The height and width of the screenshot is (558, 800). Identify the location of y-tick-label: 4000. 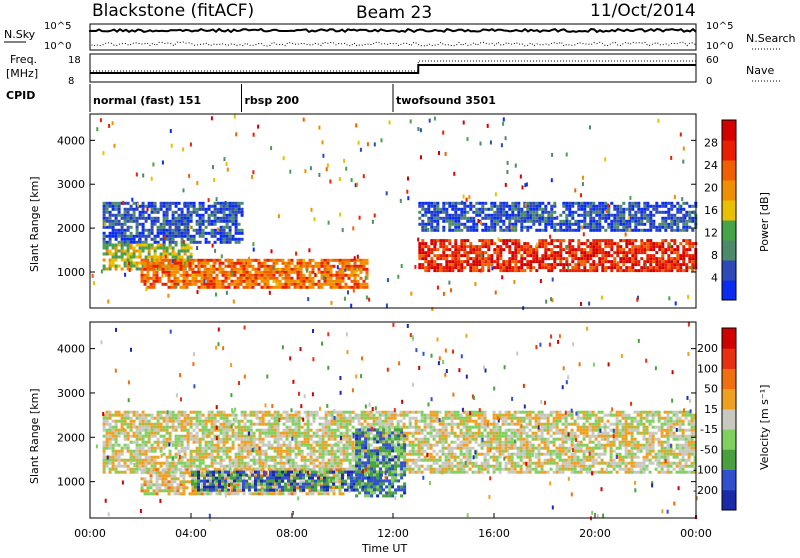
(71, 140).